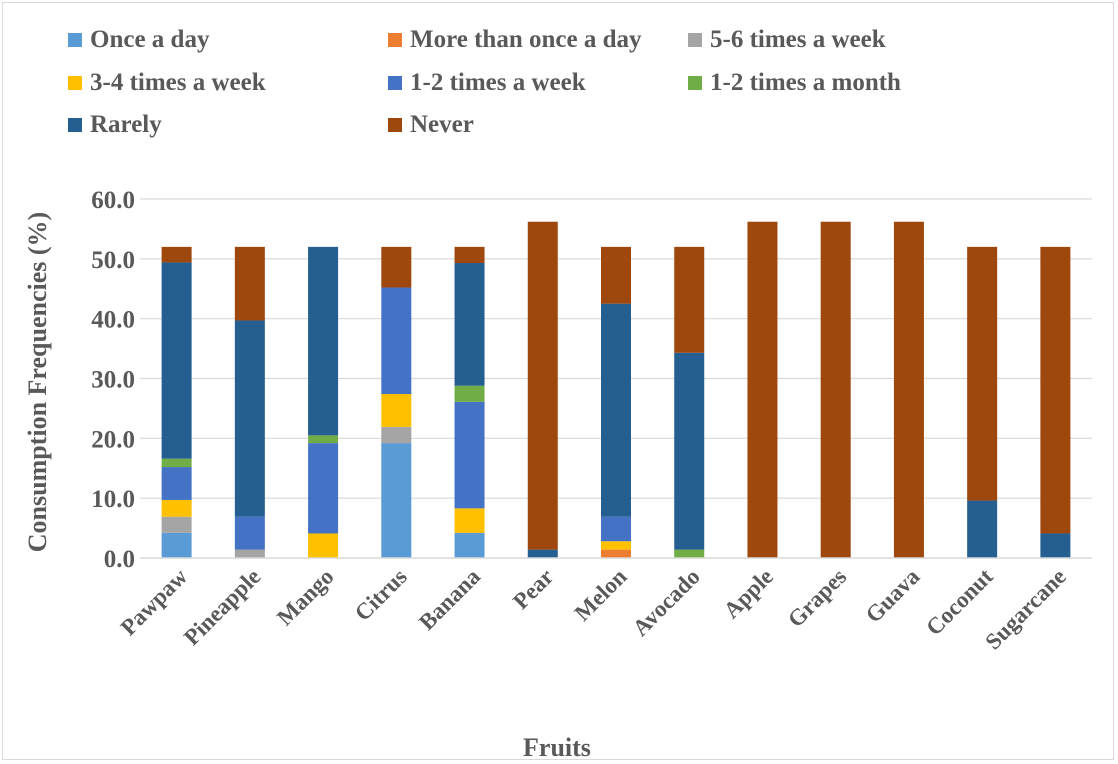 This screenshot has height=764, width=1118. I want to click on y-axis-title: Consumption Frequencies (%), so click(37, 382).